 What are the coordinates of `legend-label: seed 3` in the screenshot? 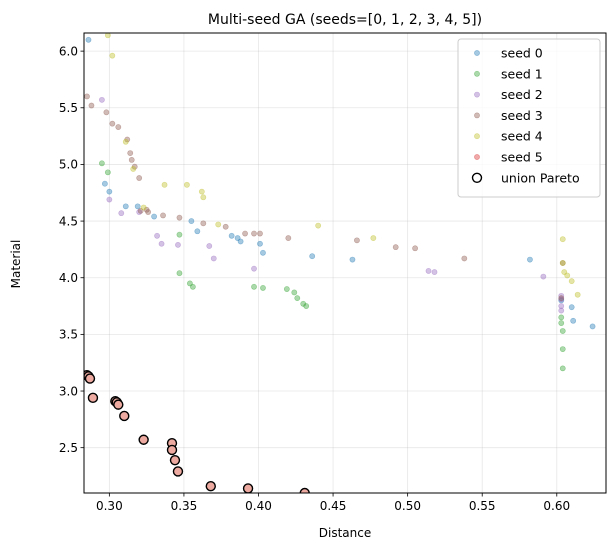 It's located at (522, 115).